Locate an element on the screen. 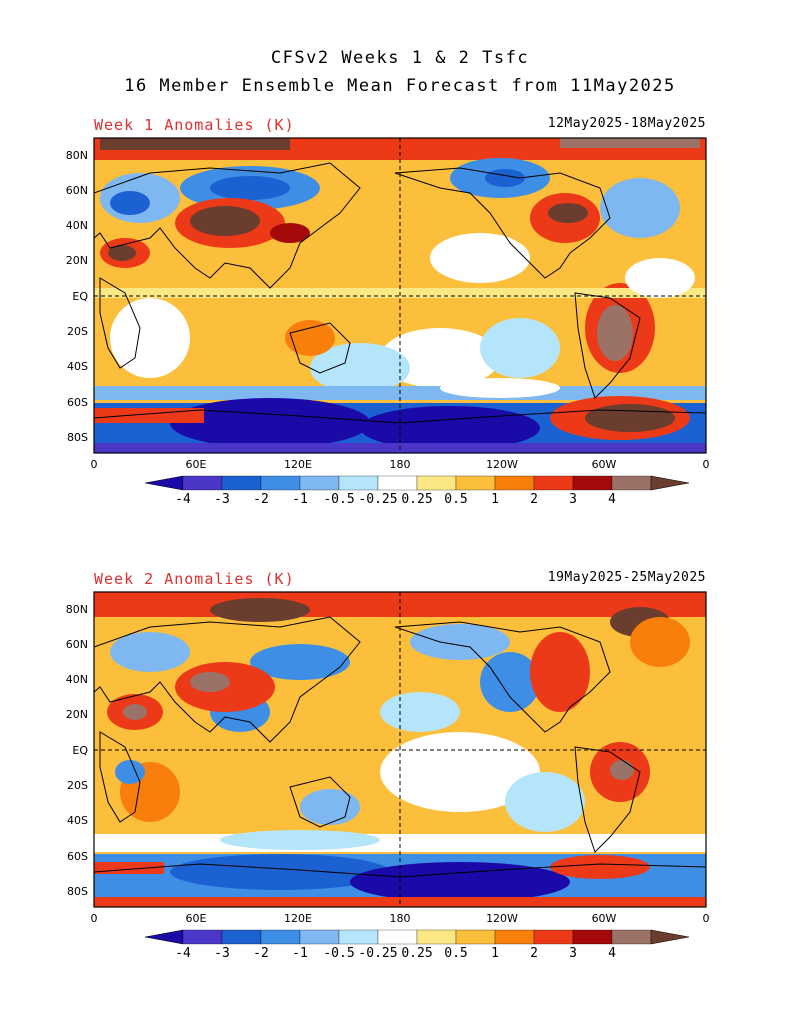 The width and height of the screenshot is (800, 1032). week2-panel-title: Week 2 Anomalies (K) is located at coordinates (194, 579).